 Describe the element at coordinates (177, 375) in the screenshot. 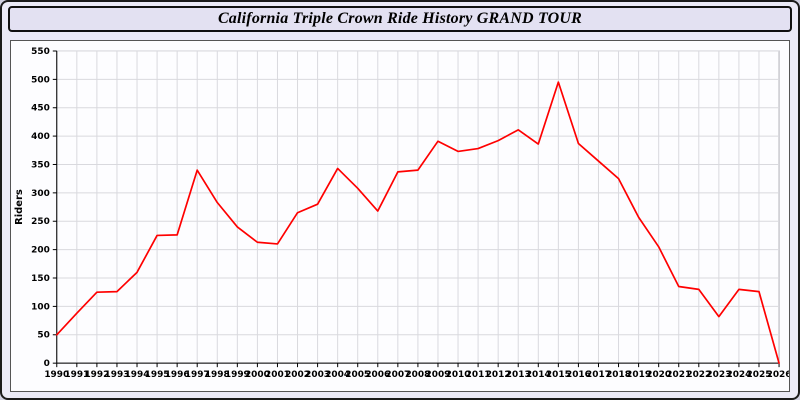

I see `x-tick-label: 1996` at that location.